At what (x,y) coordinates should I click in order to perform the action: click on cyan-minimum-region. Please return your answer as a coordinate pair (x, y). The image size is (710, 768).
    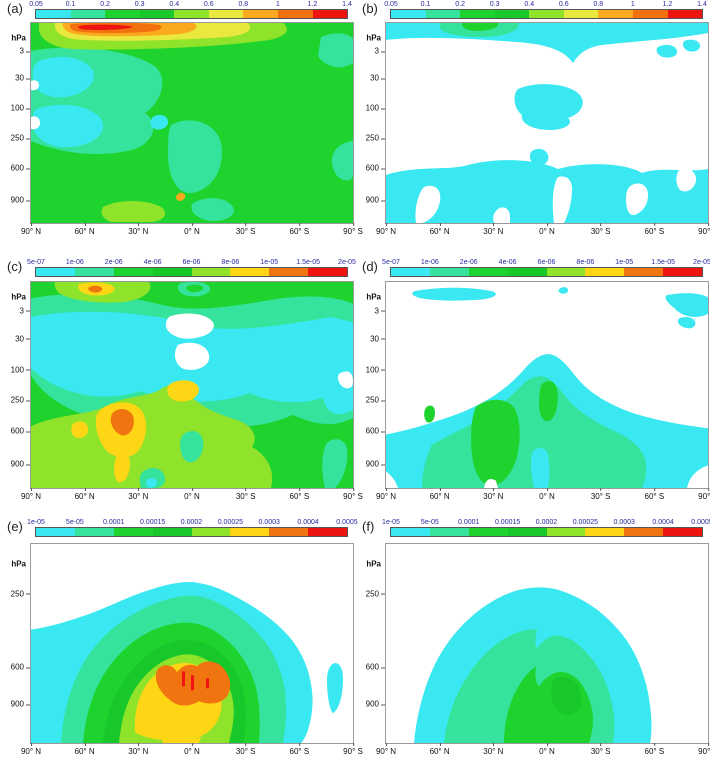
    Looking at the image, I should click on (63, 77).